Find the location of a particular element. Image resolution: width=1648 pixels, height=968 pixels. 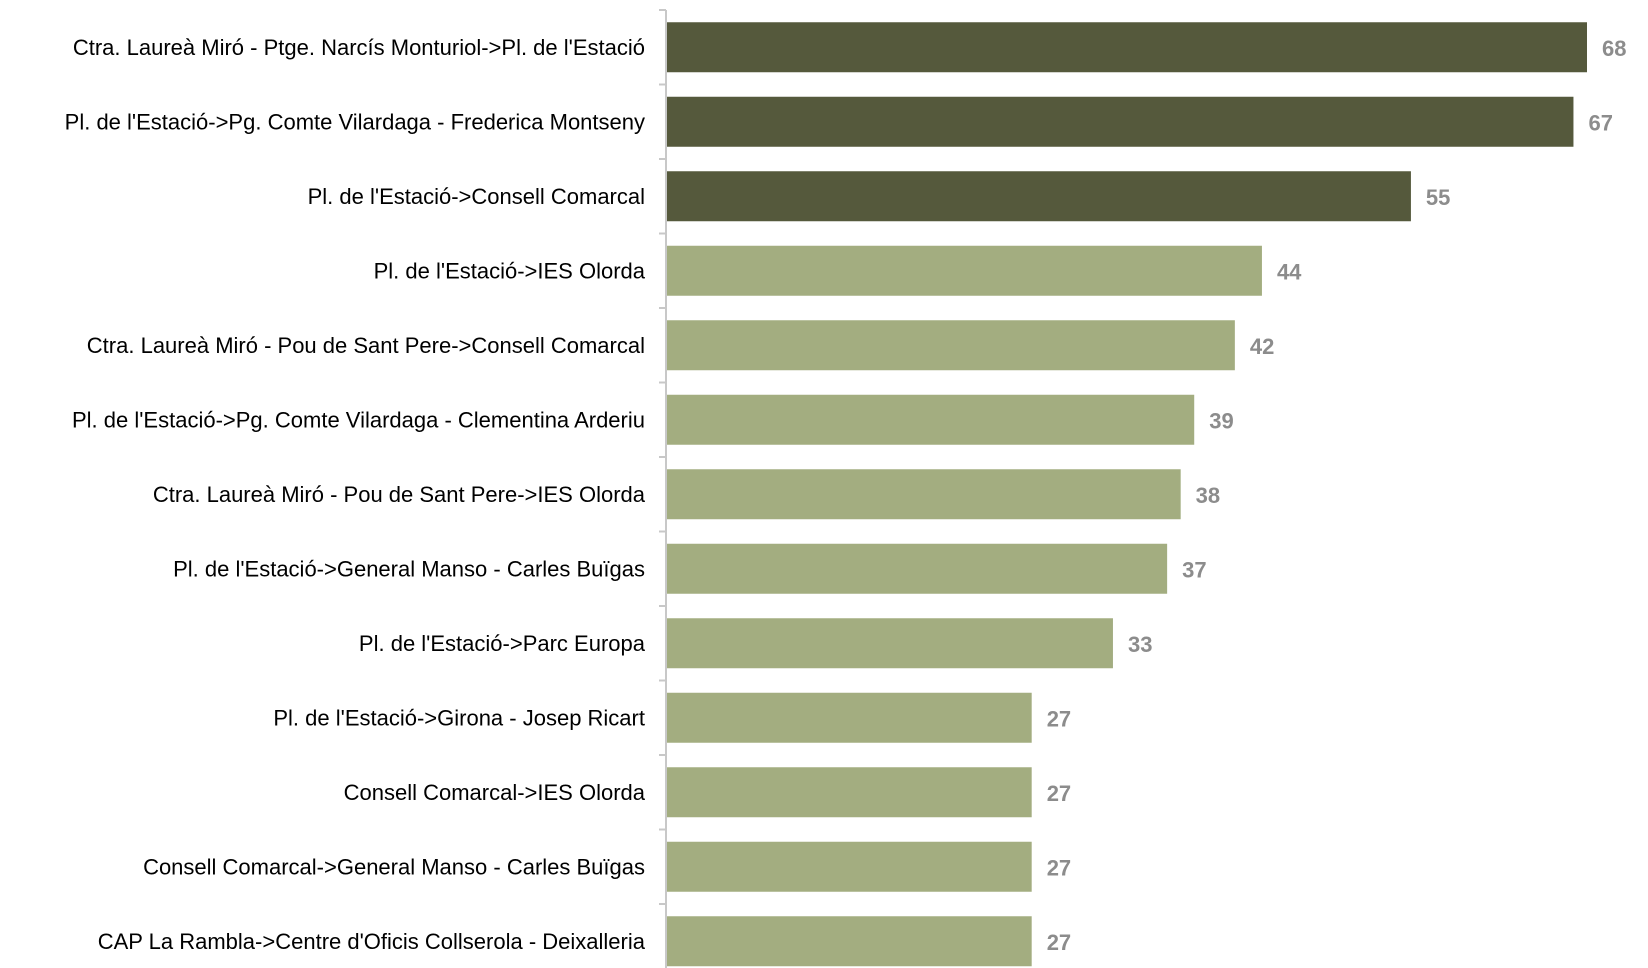

category-label: Pl. de l'Estació->Consell Comarcal is located at coordinates (476, 196).